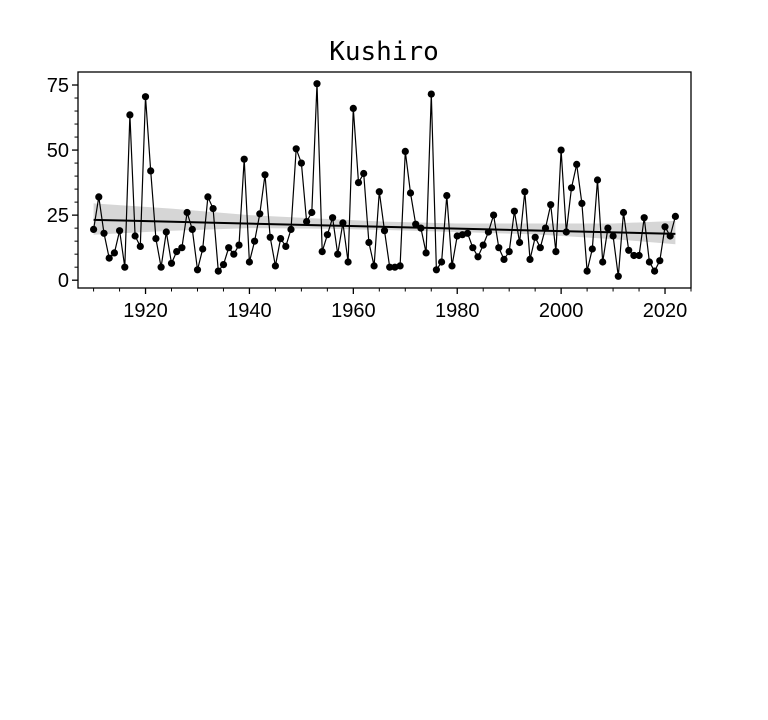 The width and height of the screenshot is (768, 720). I want to click on y-tick-label: 25, so click(58, 216).